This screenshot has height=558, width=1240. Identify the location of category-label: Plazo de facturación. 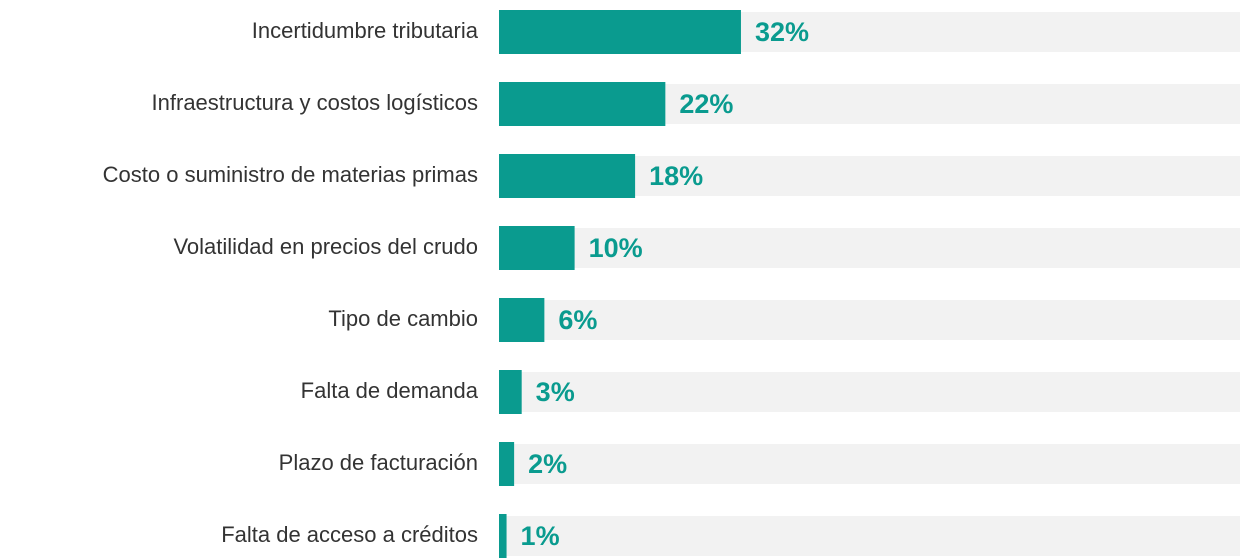
(378, 462).